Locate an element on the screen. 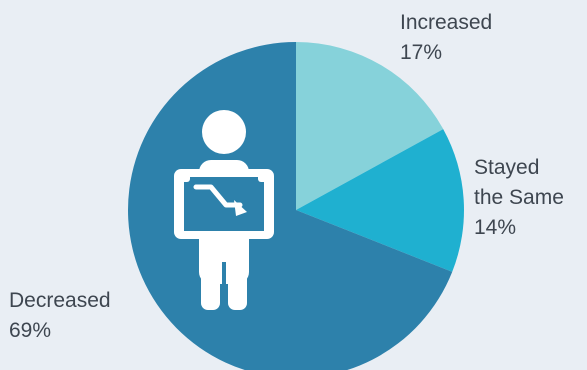  slice-label-stayed-name-line2: the Same is located at coordinates (519, 197).